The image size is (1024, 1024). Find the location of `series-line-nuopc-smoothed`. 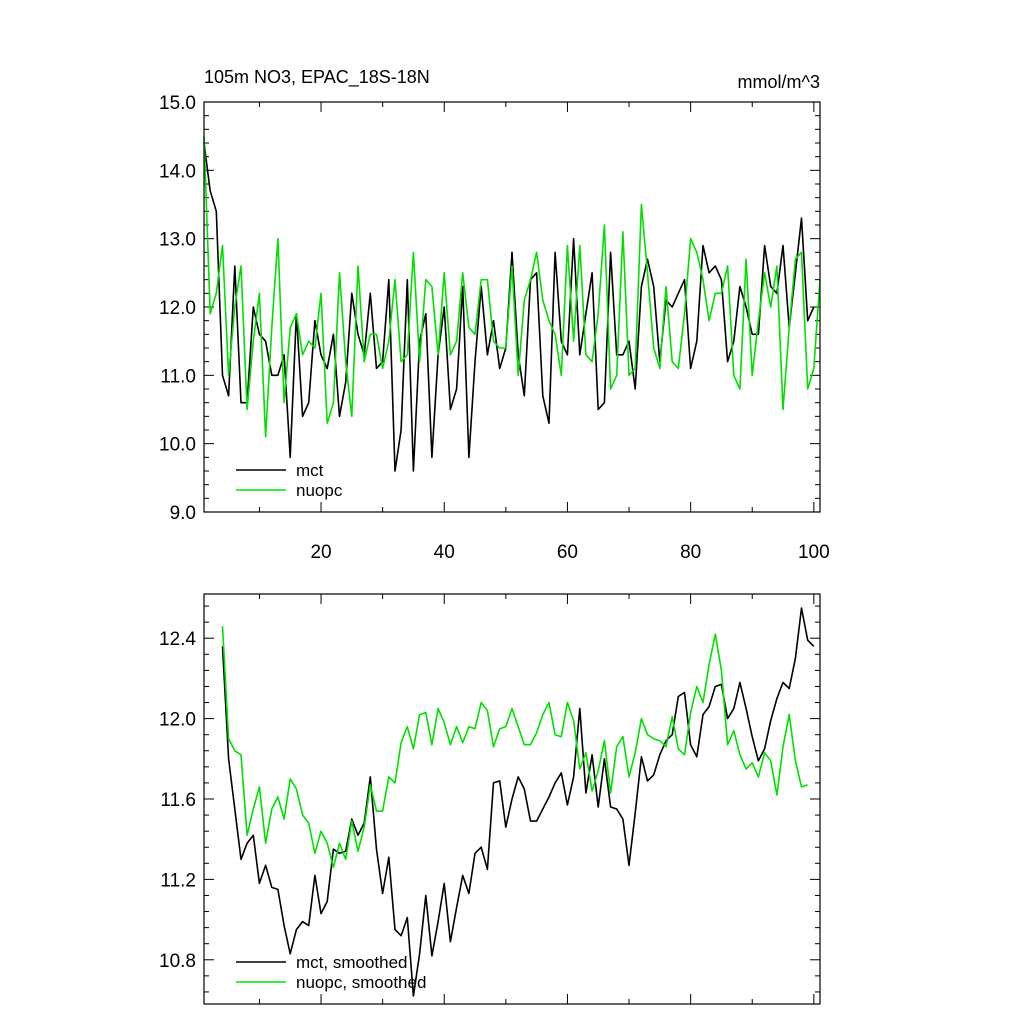

series-line-nuopc-smoothed is located at coordinates (514, 747).